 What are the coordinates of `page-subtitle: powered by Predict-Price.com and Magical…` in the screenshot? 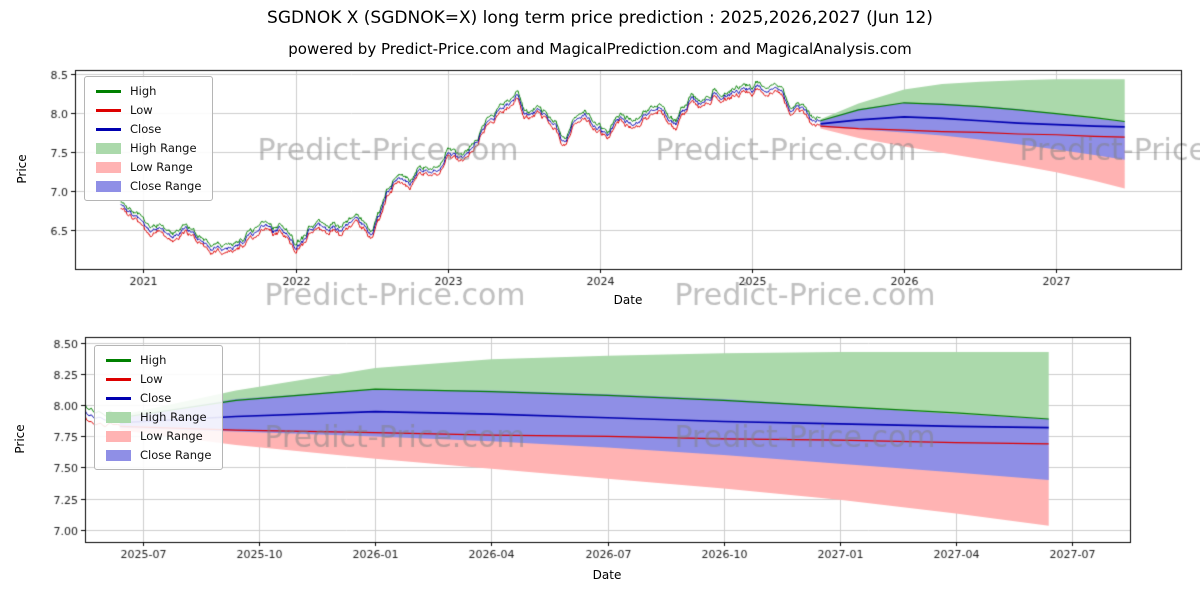 It's located at (600, 49).